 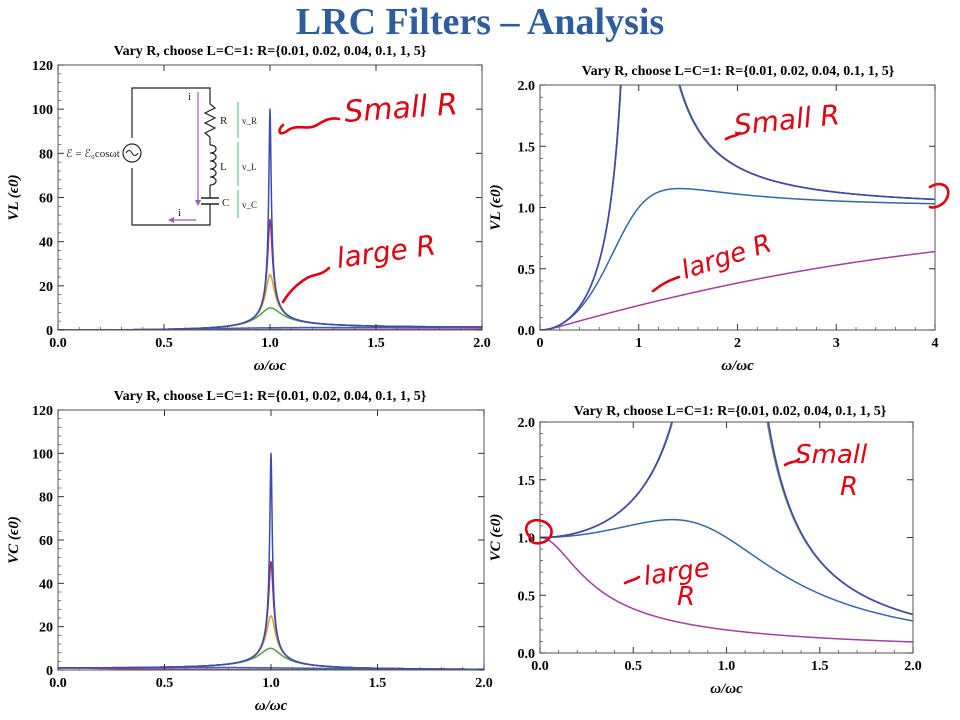 What do you see at coordinates (527, 331) in the screenshot?
I see `y-tick-label: 0.0` at bounding box center [527, 331].